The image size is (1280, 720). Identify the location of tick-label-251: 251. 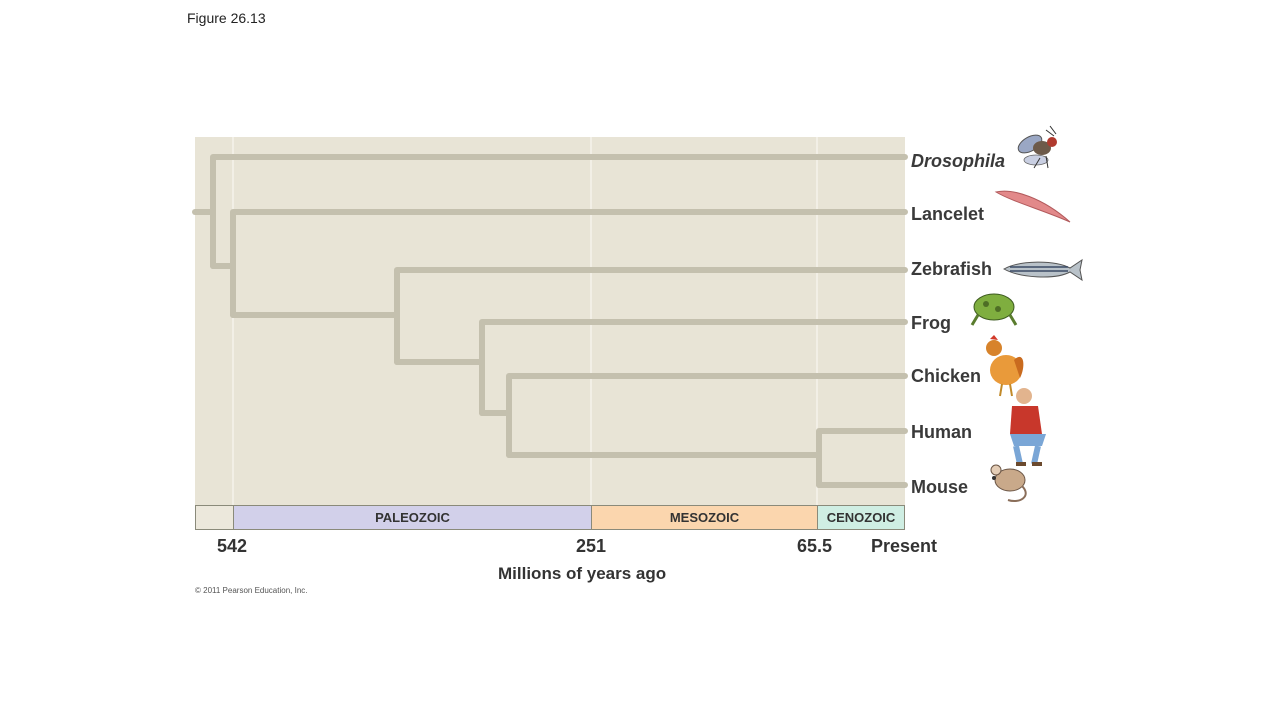
(591, 546).